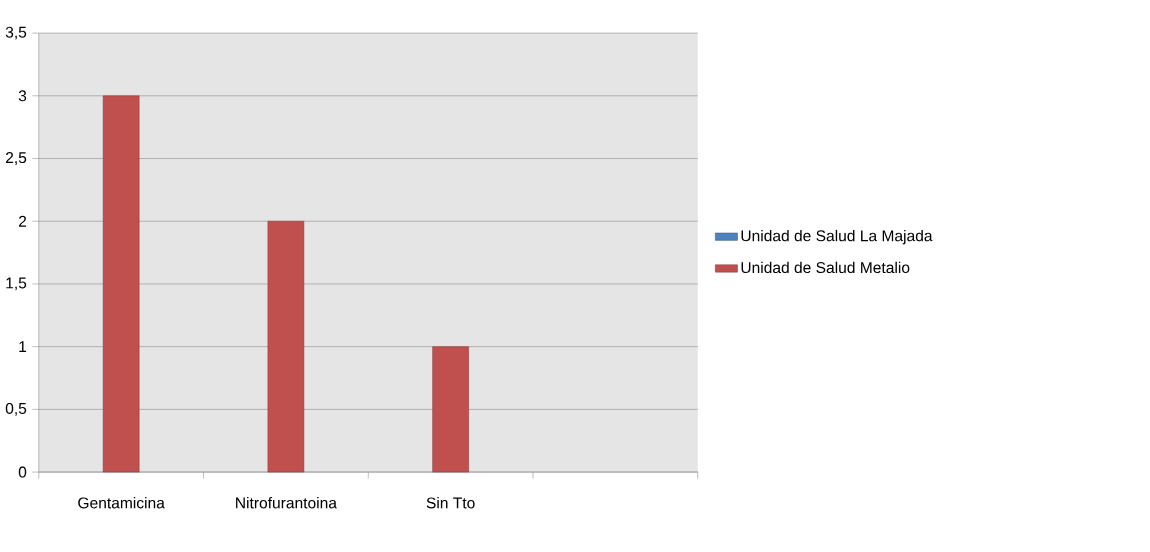 Image resolution: width=1150 pixels, height=552 pixels. What do you see at coordinates (121, 503) in the screenshot?
I see `x-tick-label: Gentamicina` at bounding box center [121, 503].